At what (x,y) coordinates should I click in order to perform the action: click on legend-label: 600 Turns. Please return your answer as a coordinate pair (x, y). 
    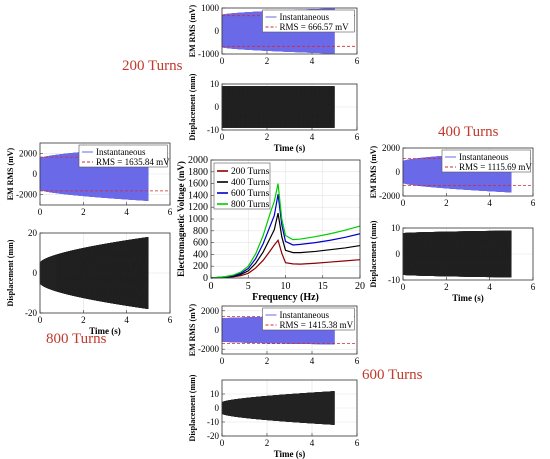
    Looking at the image, I should click on (250, 194).